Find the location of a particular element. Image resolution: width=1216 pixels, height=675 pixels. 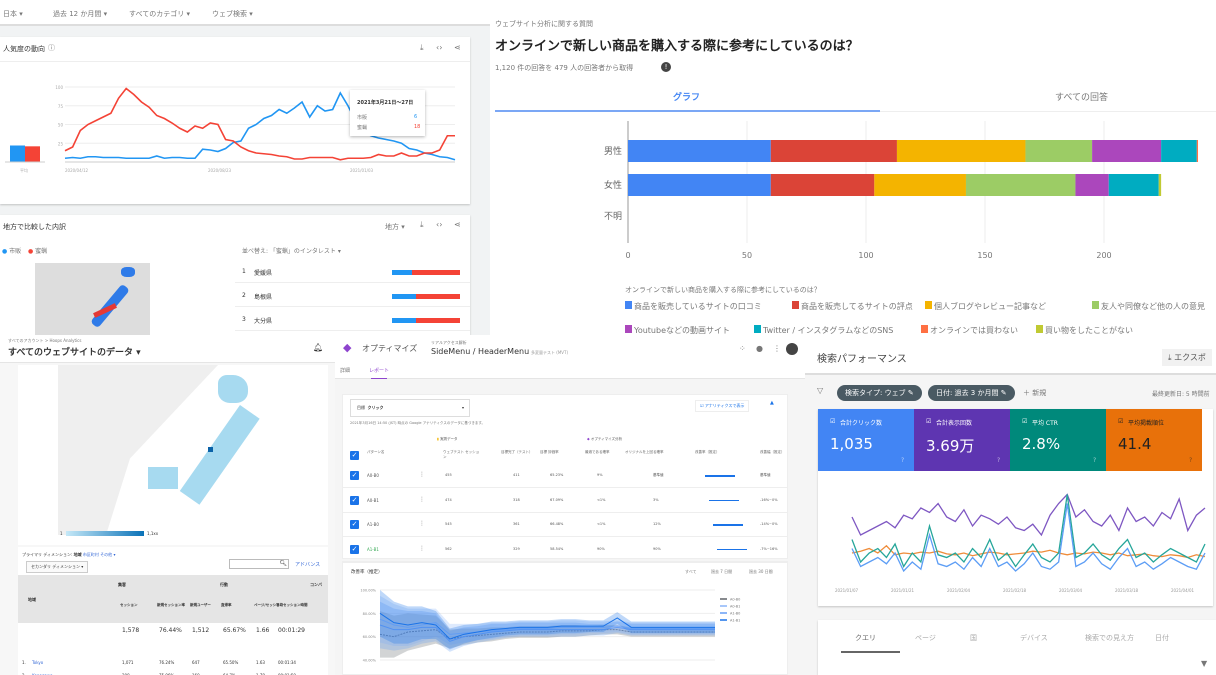

chip-date: 日付: 過去 3 か月間 ✎ is located at coordinates (971, 393).